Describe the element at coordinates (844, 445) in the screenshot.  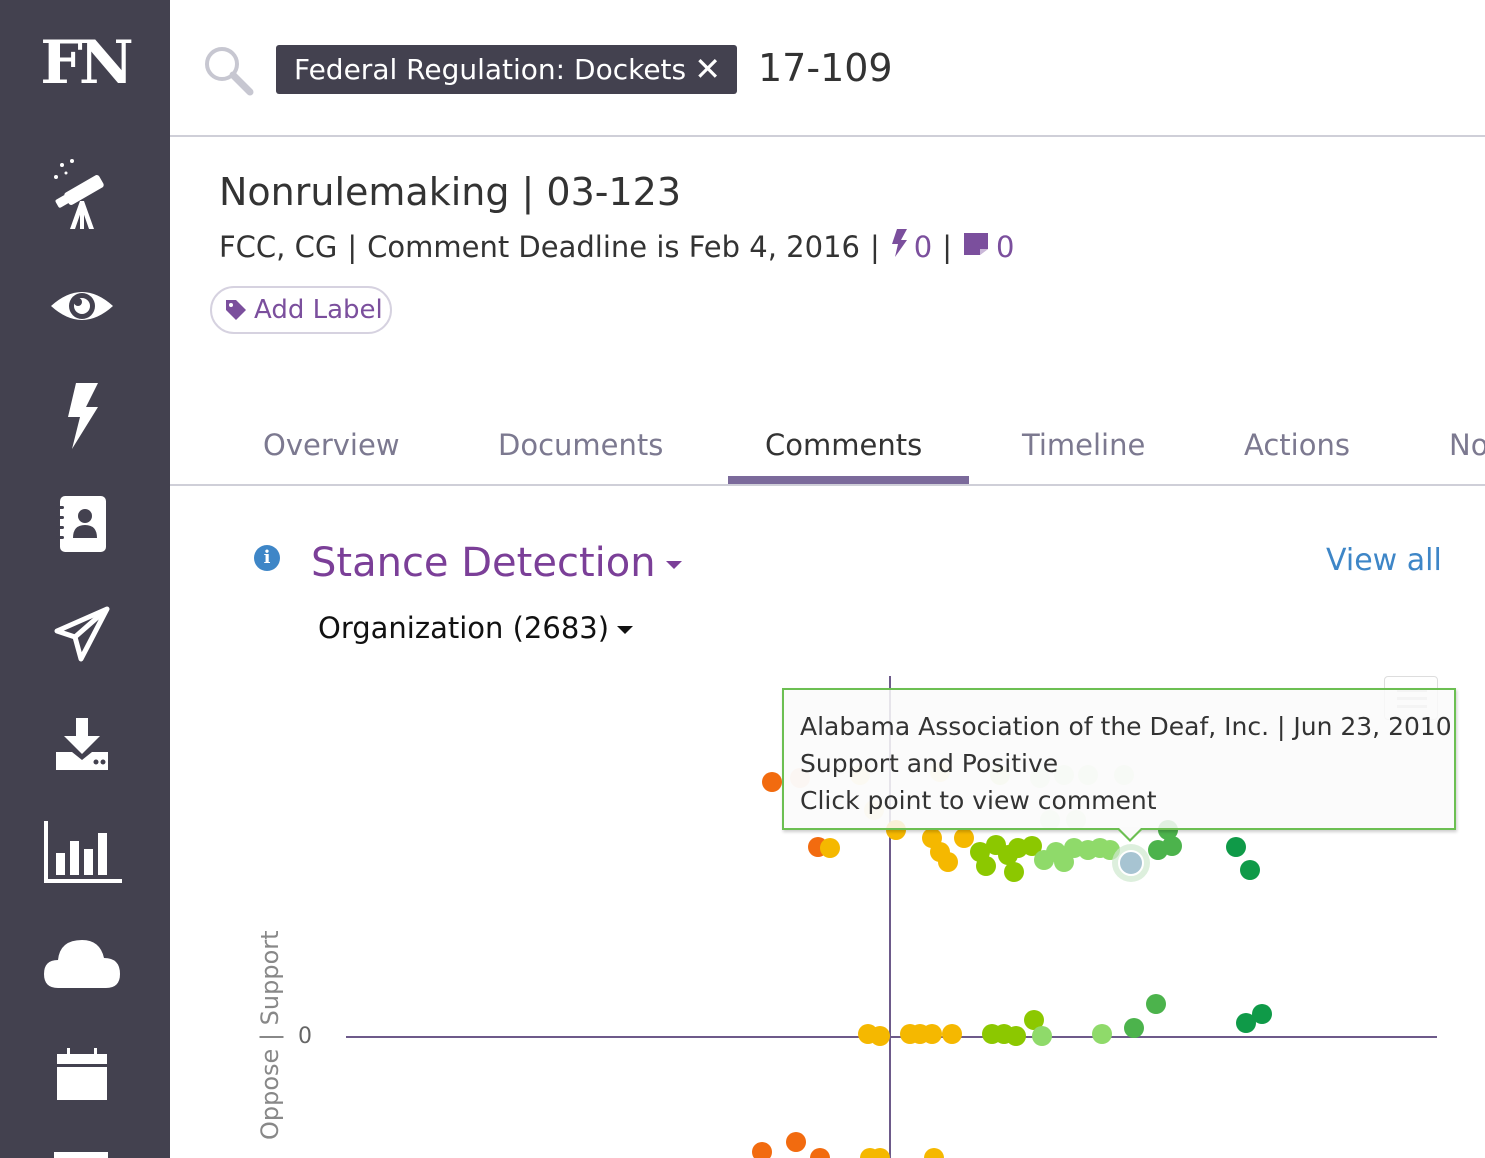
I see `tab-comments: Comments` at that location.